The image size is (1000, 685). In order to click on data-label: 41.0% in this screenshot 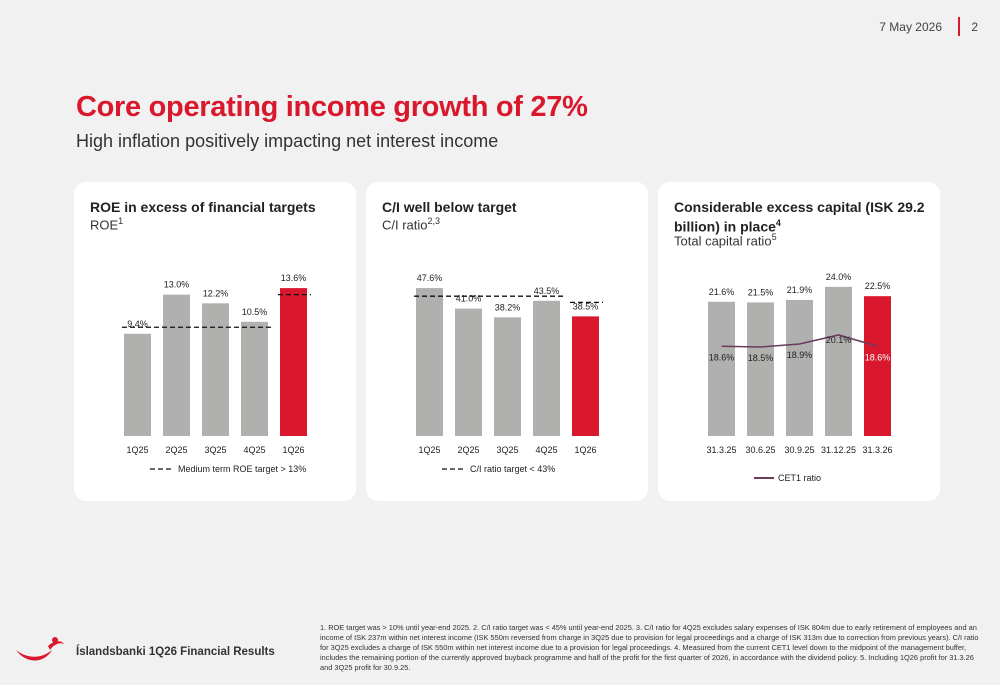, I will do `click(469, 299)`.